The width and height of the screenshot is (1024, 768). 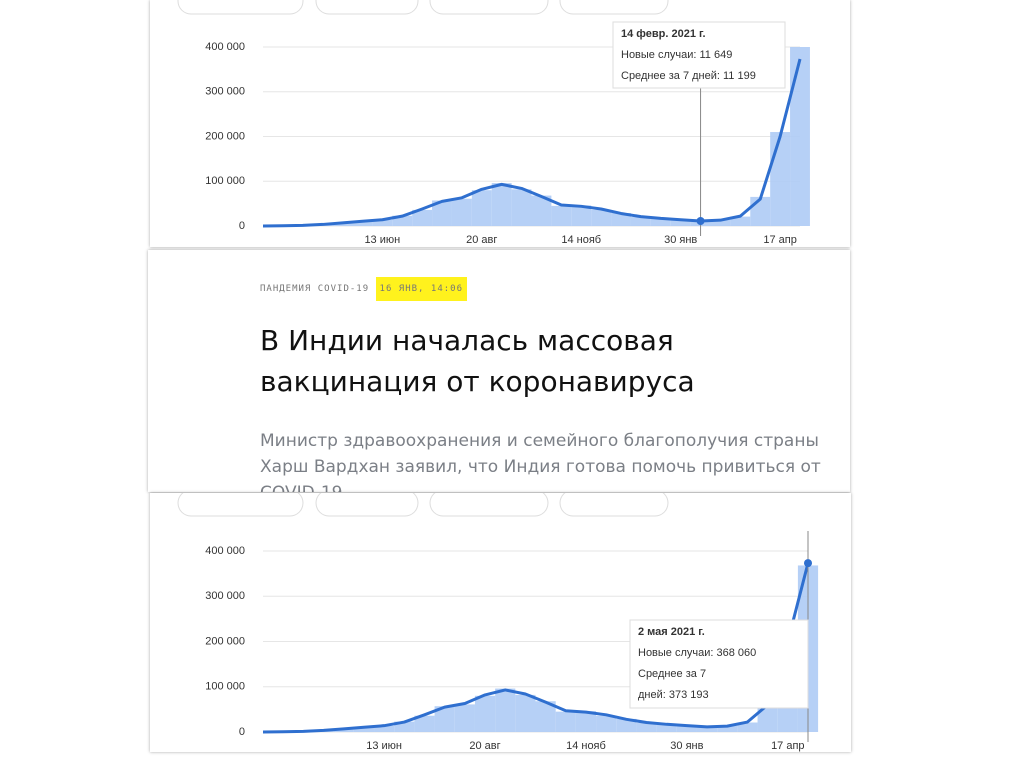 What do you see at coordinates (540, 486) in the screenshot?
I see `lead-line: COVID-19.` at bounding box center [540, 486].